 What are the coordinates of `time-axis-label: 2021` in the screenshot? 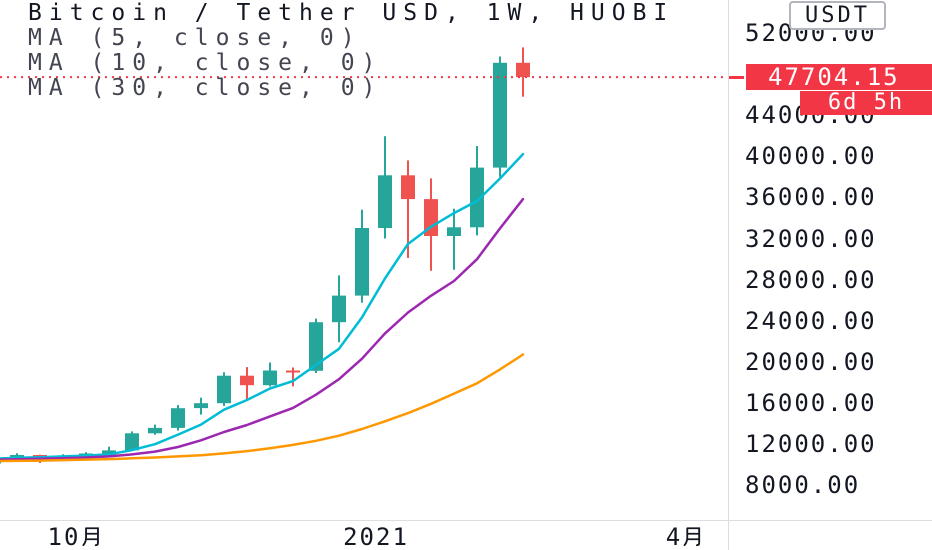 It's located at (376, 536).